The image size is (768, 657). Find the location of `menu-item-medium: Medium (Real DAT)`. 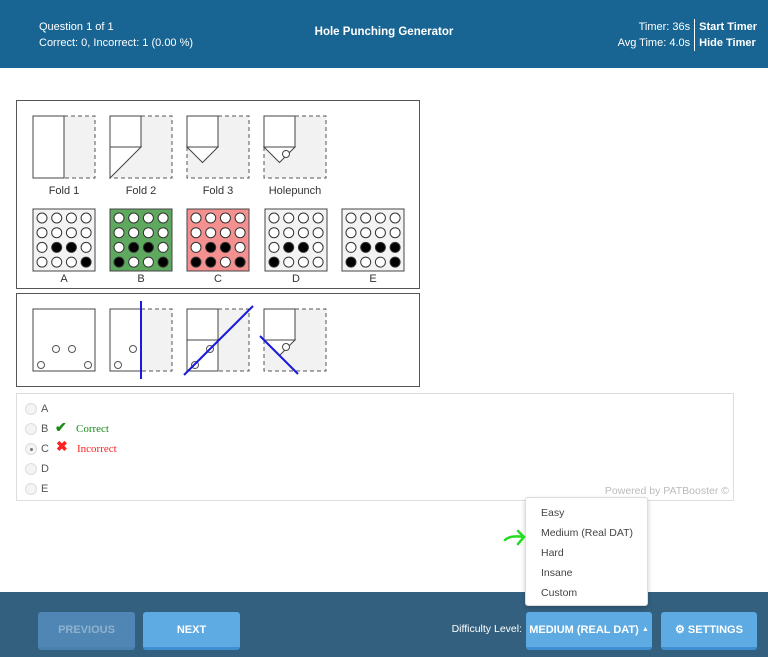

menu-item-medium: Medium (Real DAT) is located at coordinates (587, 533).